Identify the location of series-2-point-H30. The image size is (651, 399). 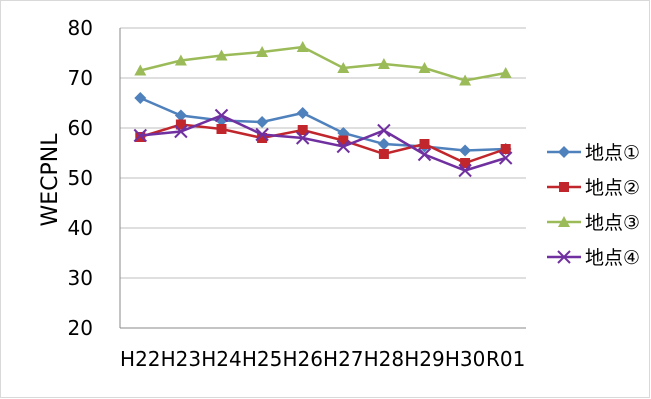
(465, 163).